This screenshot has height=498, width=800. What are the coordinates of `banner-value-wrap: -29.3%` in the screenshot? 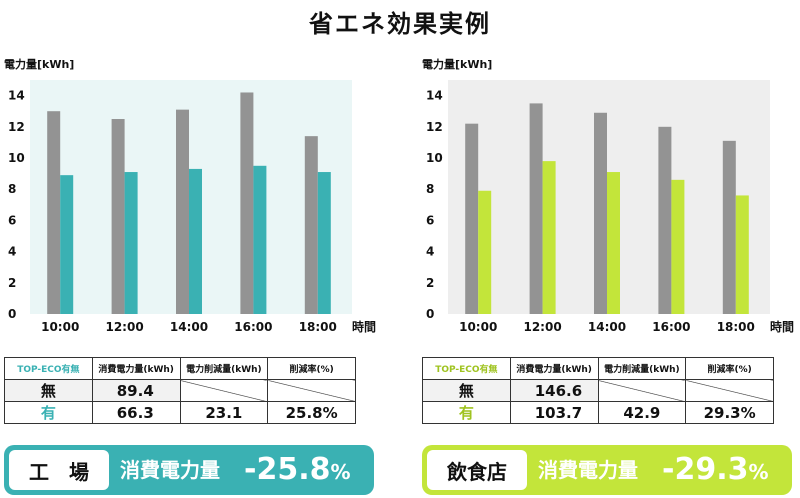 It's located at (715, 470).